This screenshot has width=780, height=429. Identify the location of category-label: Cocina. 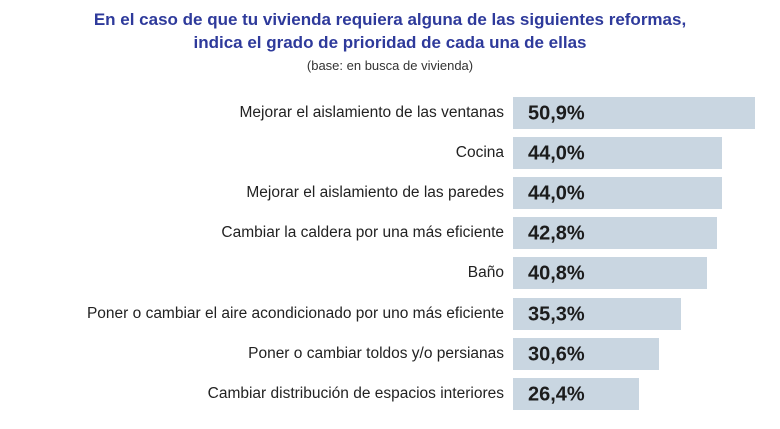
(479, 153).